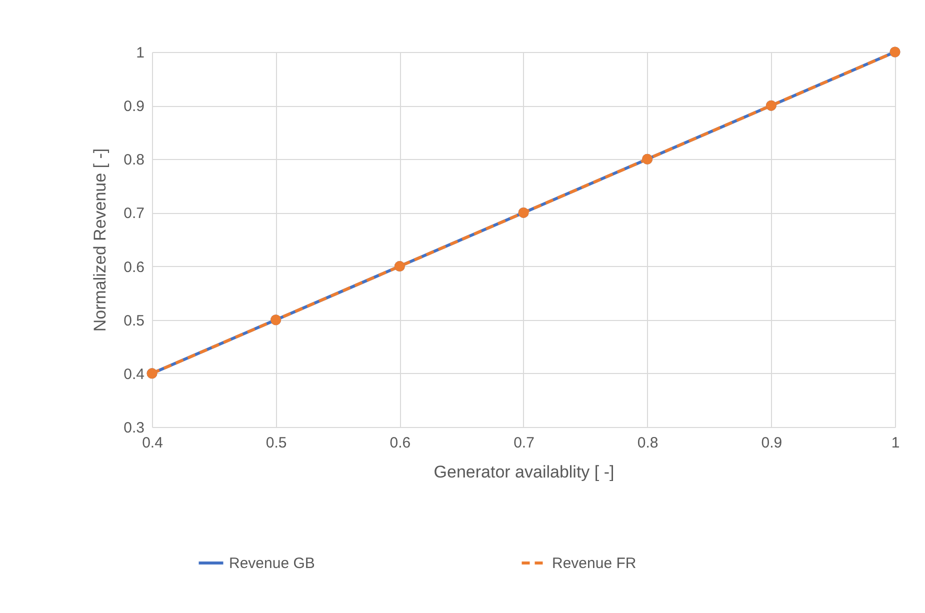 Image resolution: width=925 pixels, height=613 pixels. Describe the element at coordinates (134, 321) in the screenshot. I see `y-tick-label: 0.5` at that location.